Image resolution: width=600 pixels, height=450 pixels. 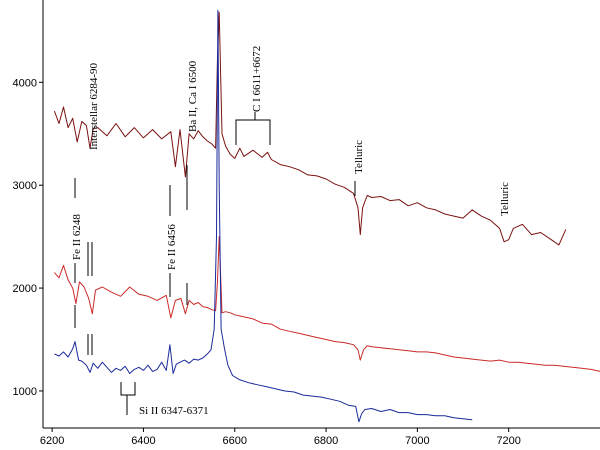 I want to click on annotation-label-telluric-1: Telluric, so click(x=359, y=157).